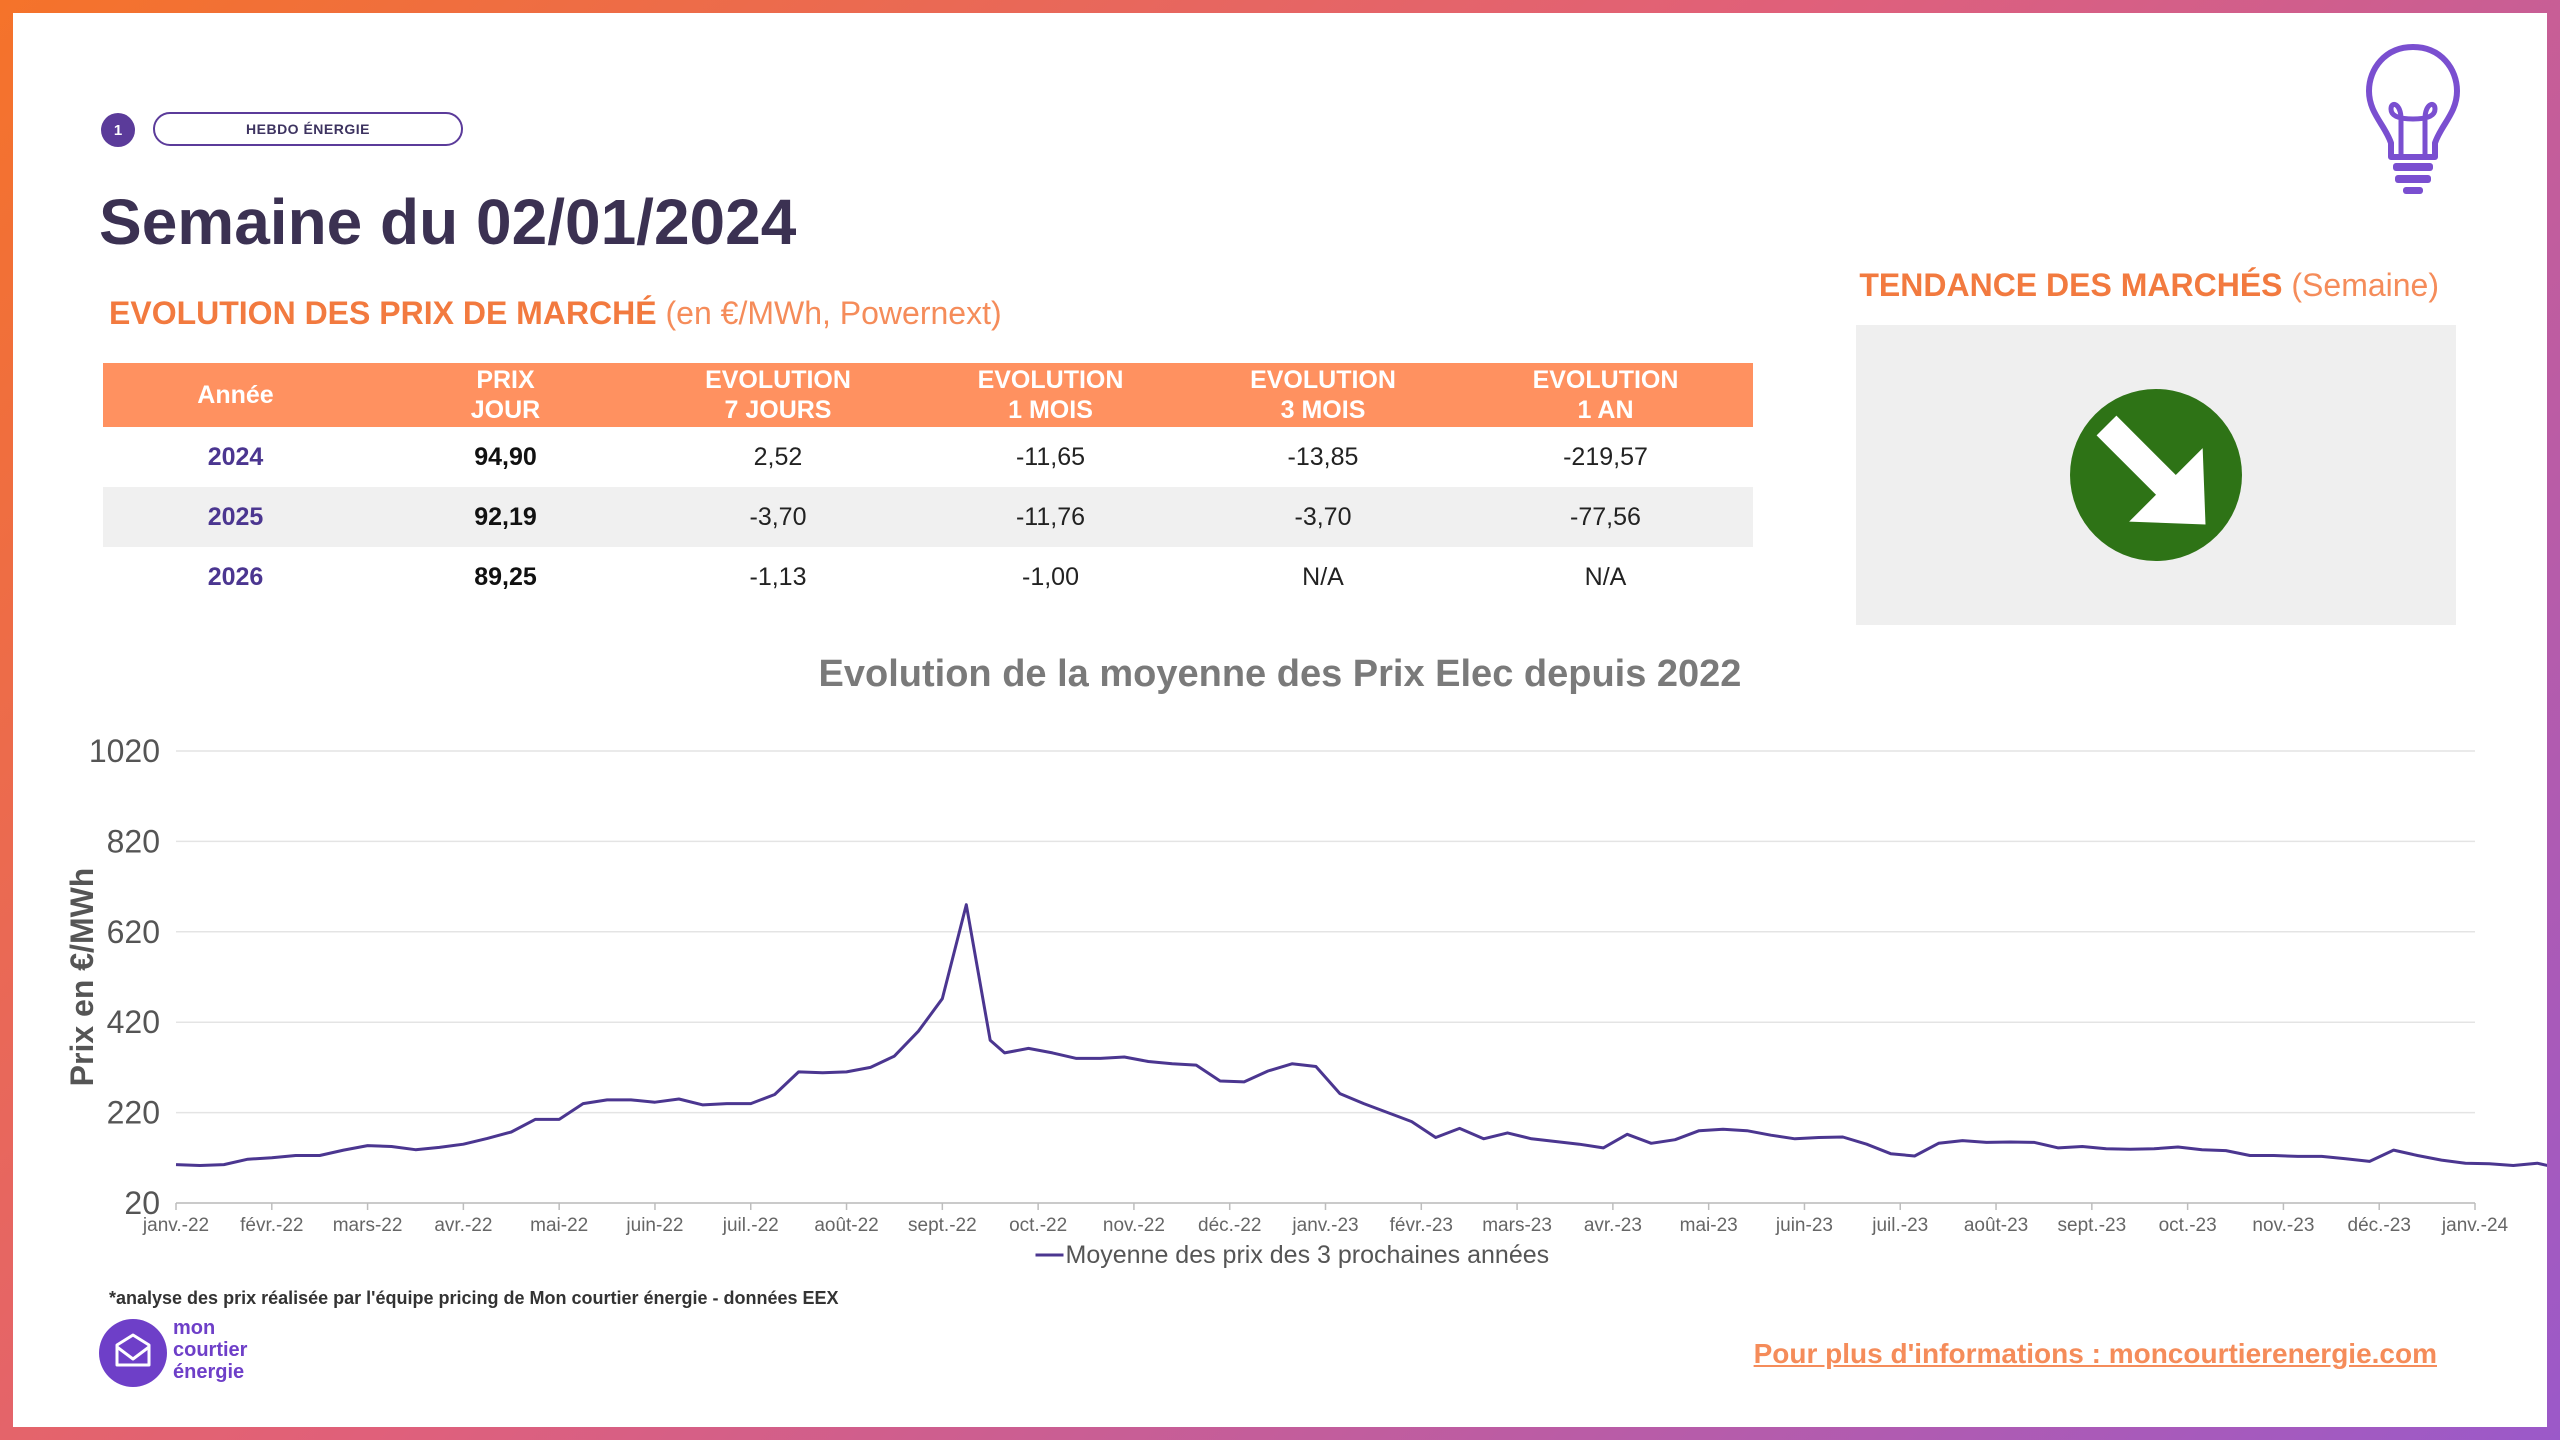 Image resolution: width=2560 pixels, height=1440 pixels. Describe the element at coordinates (1229, 1225) in the screenshot. I see `x-tick-label: déc.-22` at that location.